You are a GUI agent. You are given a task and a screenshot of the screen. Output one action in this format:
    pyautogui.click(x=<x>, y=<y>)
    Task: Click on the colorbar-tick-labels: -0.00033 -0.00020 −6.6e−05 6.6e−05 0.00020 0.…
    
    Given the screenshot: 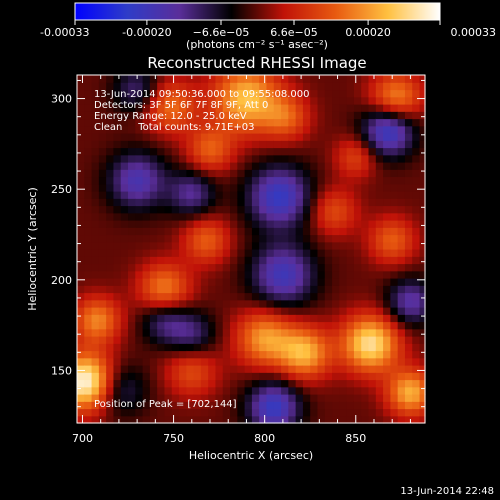 What is the action you would take?
    pyautogui.click(x=268, y=32)
    